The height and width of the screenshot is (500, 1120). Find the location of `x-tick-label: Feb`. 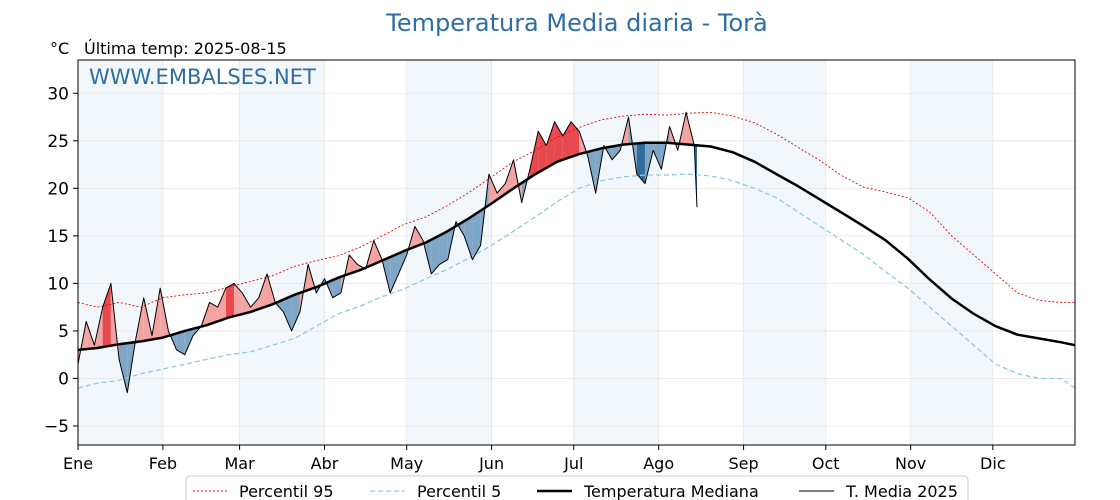

x-tick-label: Feb is located at coordinates (163, 463).